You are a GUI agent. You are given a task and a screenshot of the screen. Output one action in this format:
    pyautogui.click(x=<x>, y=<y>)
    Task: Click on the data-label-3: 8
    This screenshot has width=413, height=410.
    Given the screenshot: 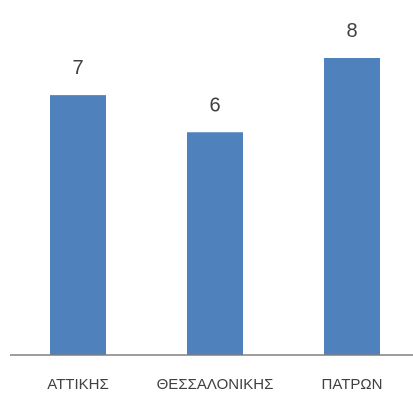 What is the action you would take?
    pyautogui.click(x=351, y=31)
    